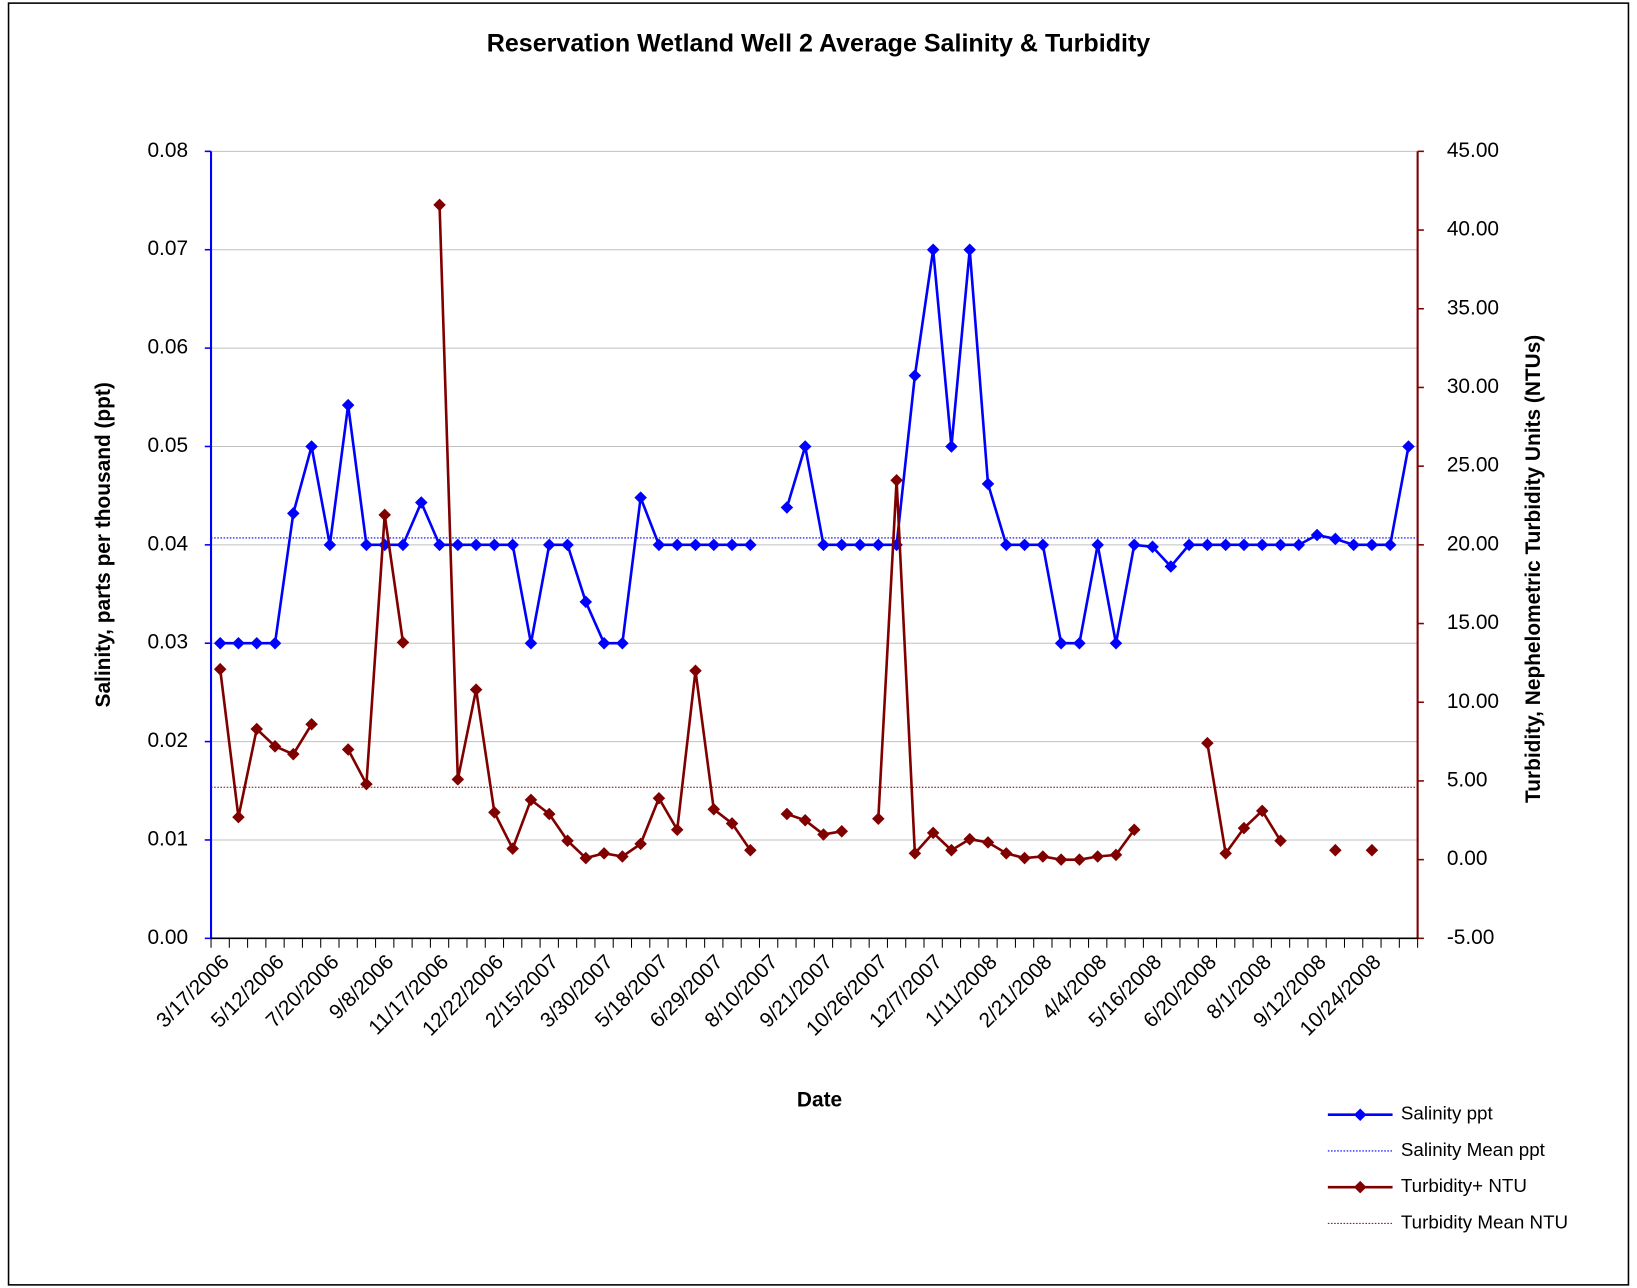  I want to click on y-tick-label: 0.06, so click(167, 347).